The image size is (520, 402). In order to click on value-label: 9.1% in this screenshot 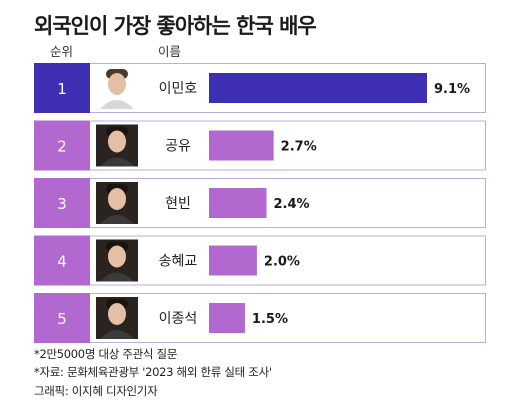, I will do `click(452, 89)`.